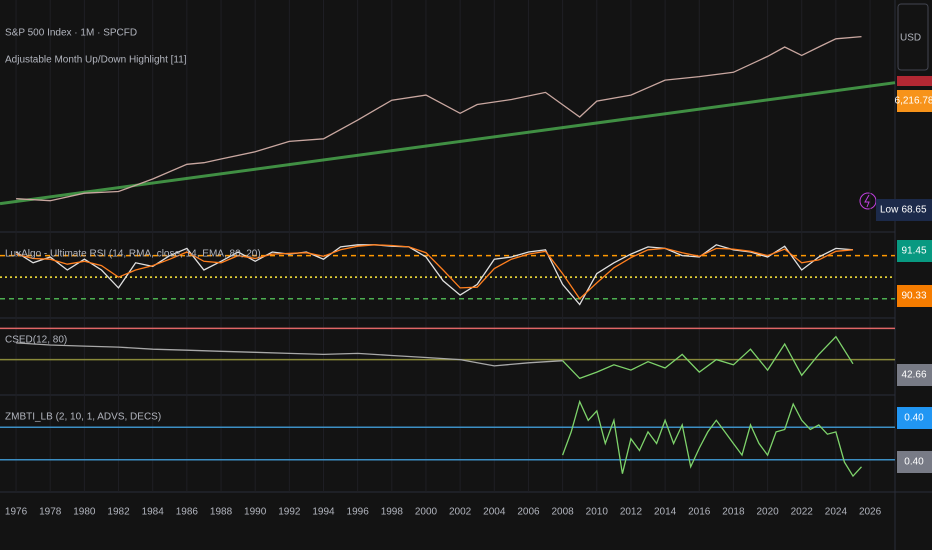 This screenshot has height=550, width=932. Describe the element at coordinates (118, 512) in the screenshot. I see `x-tick-label: 1982` at that location.